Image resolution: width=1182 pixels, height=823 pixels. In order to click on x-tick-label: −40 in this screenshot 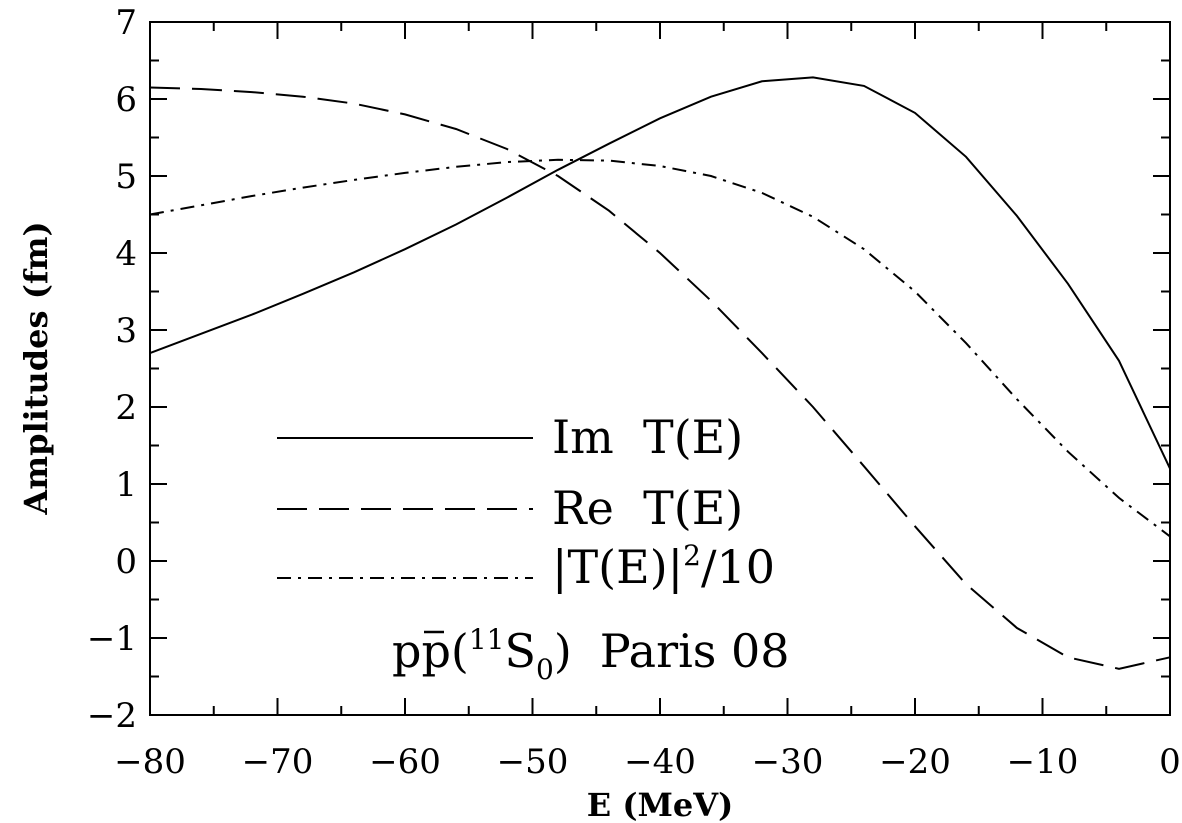, I will do `click(660, 762)`.